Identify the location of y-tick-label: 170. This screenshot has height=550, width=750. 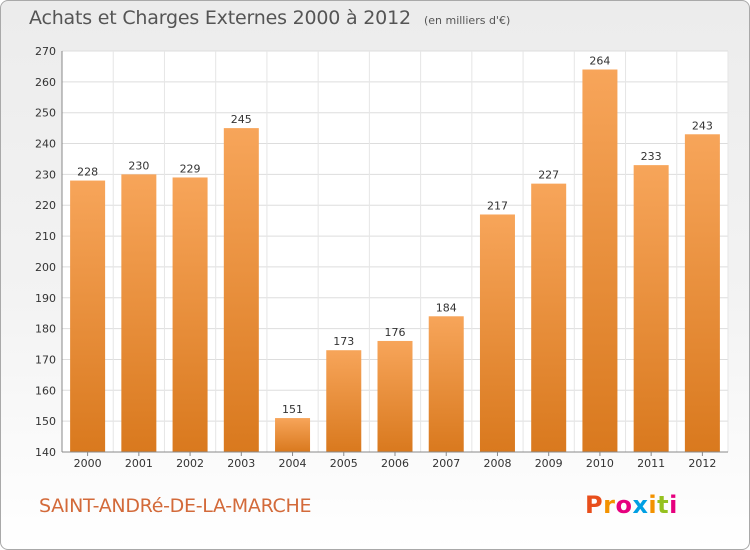
(45, 359).